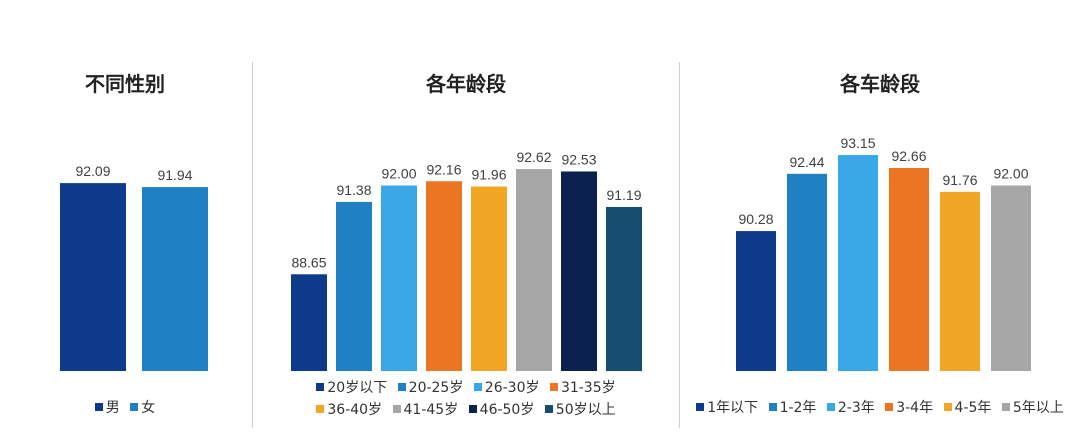 This screenshot has height=438, width=1080. I want to click on data-label: 92.53, so click(578, 159).